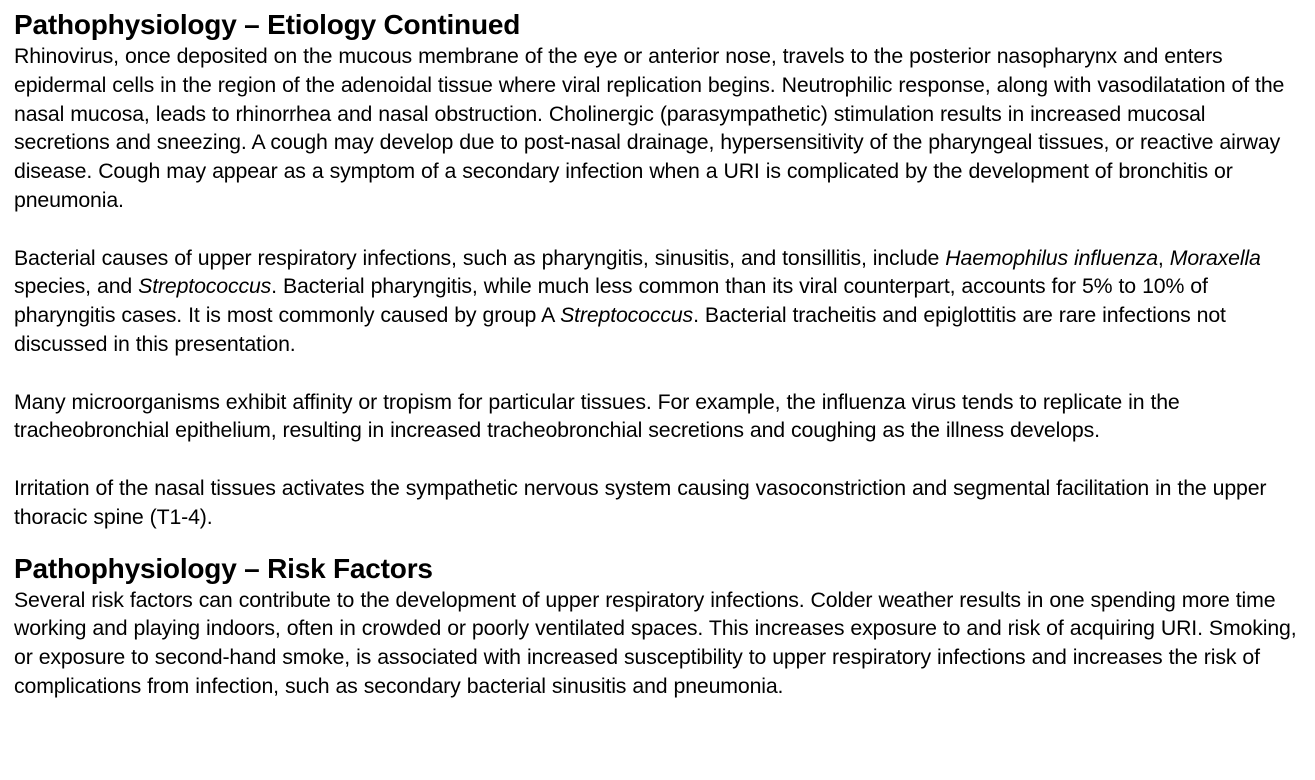 The width and height of the screenshot is (1315, 780). I want to click on text-run: ,, so click(1163, 257).